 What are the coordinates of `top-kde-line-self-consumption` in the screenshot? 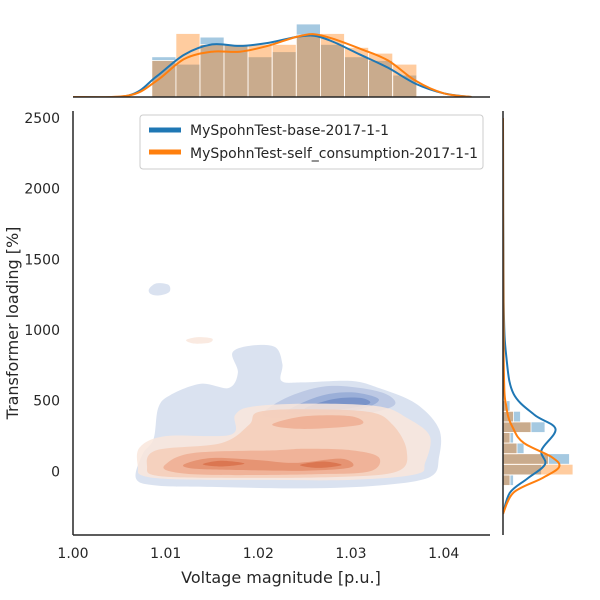 It's located at (272, 65).